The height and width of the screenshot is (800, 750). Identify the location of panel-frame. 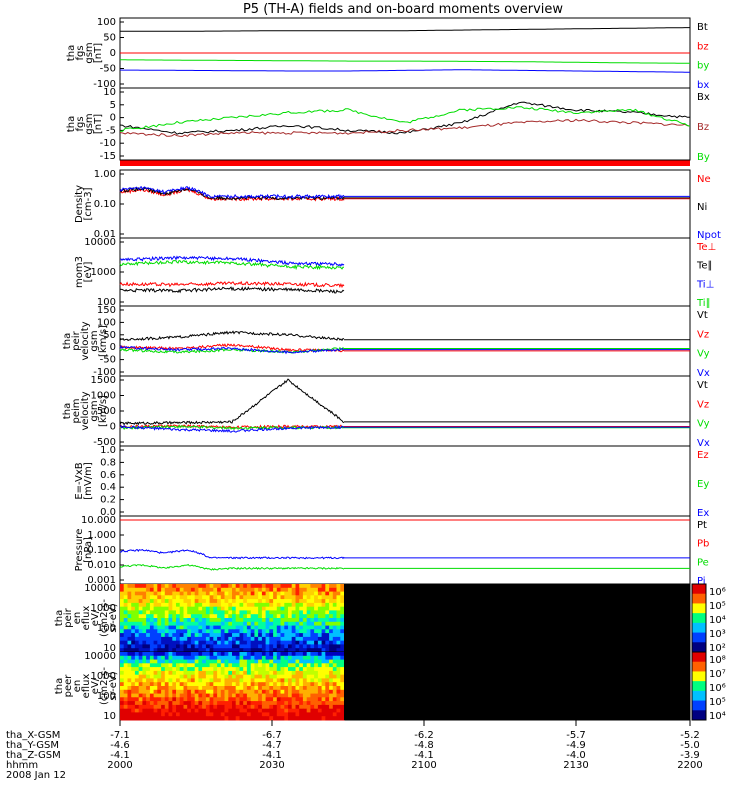
(405, 272).